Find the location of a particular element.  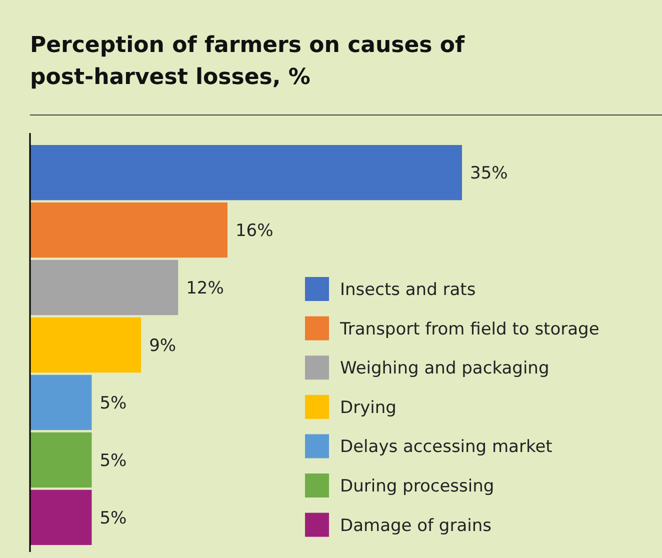

legend-label: Transport from field to storage is located at coordinates (469, 329).